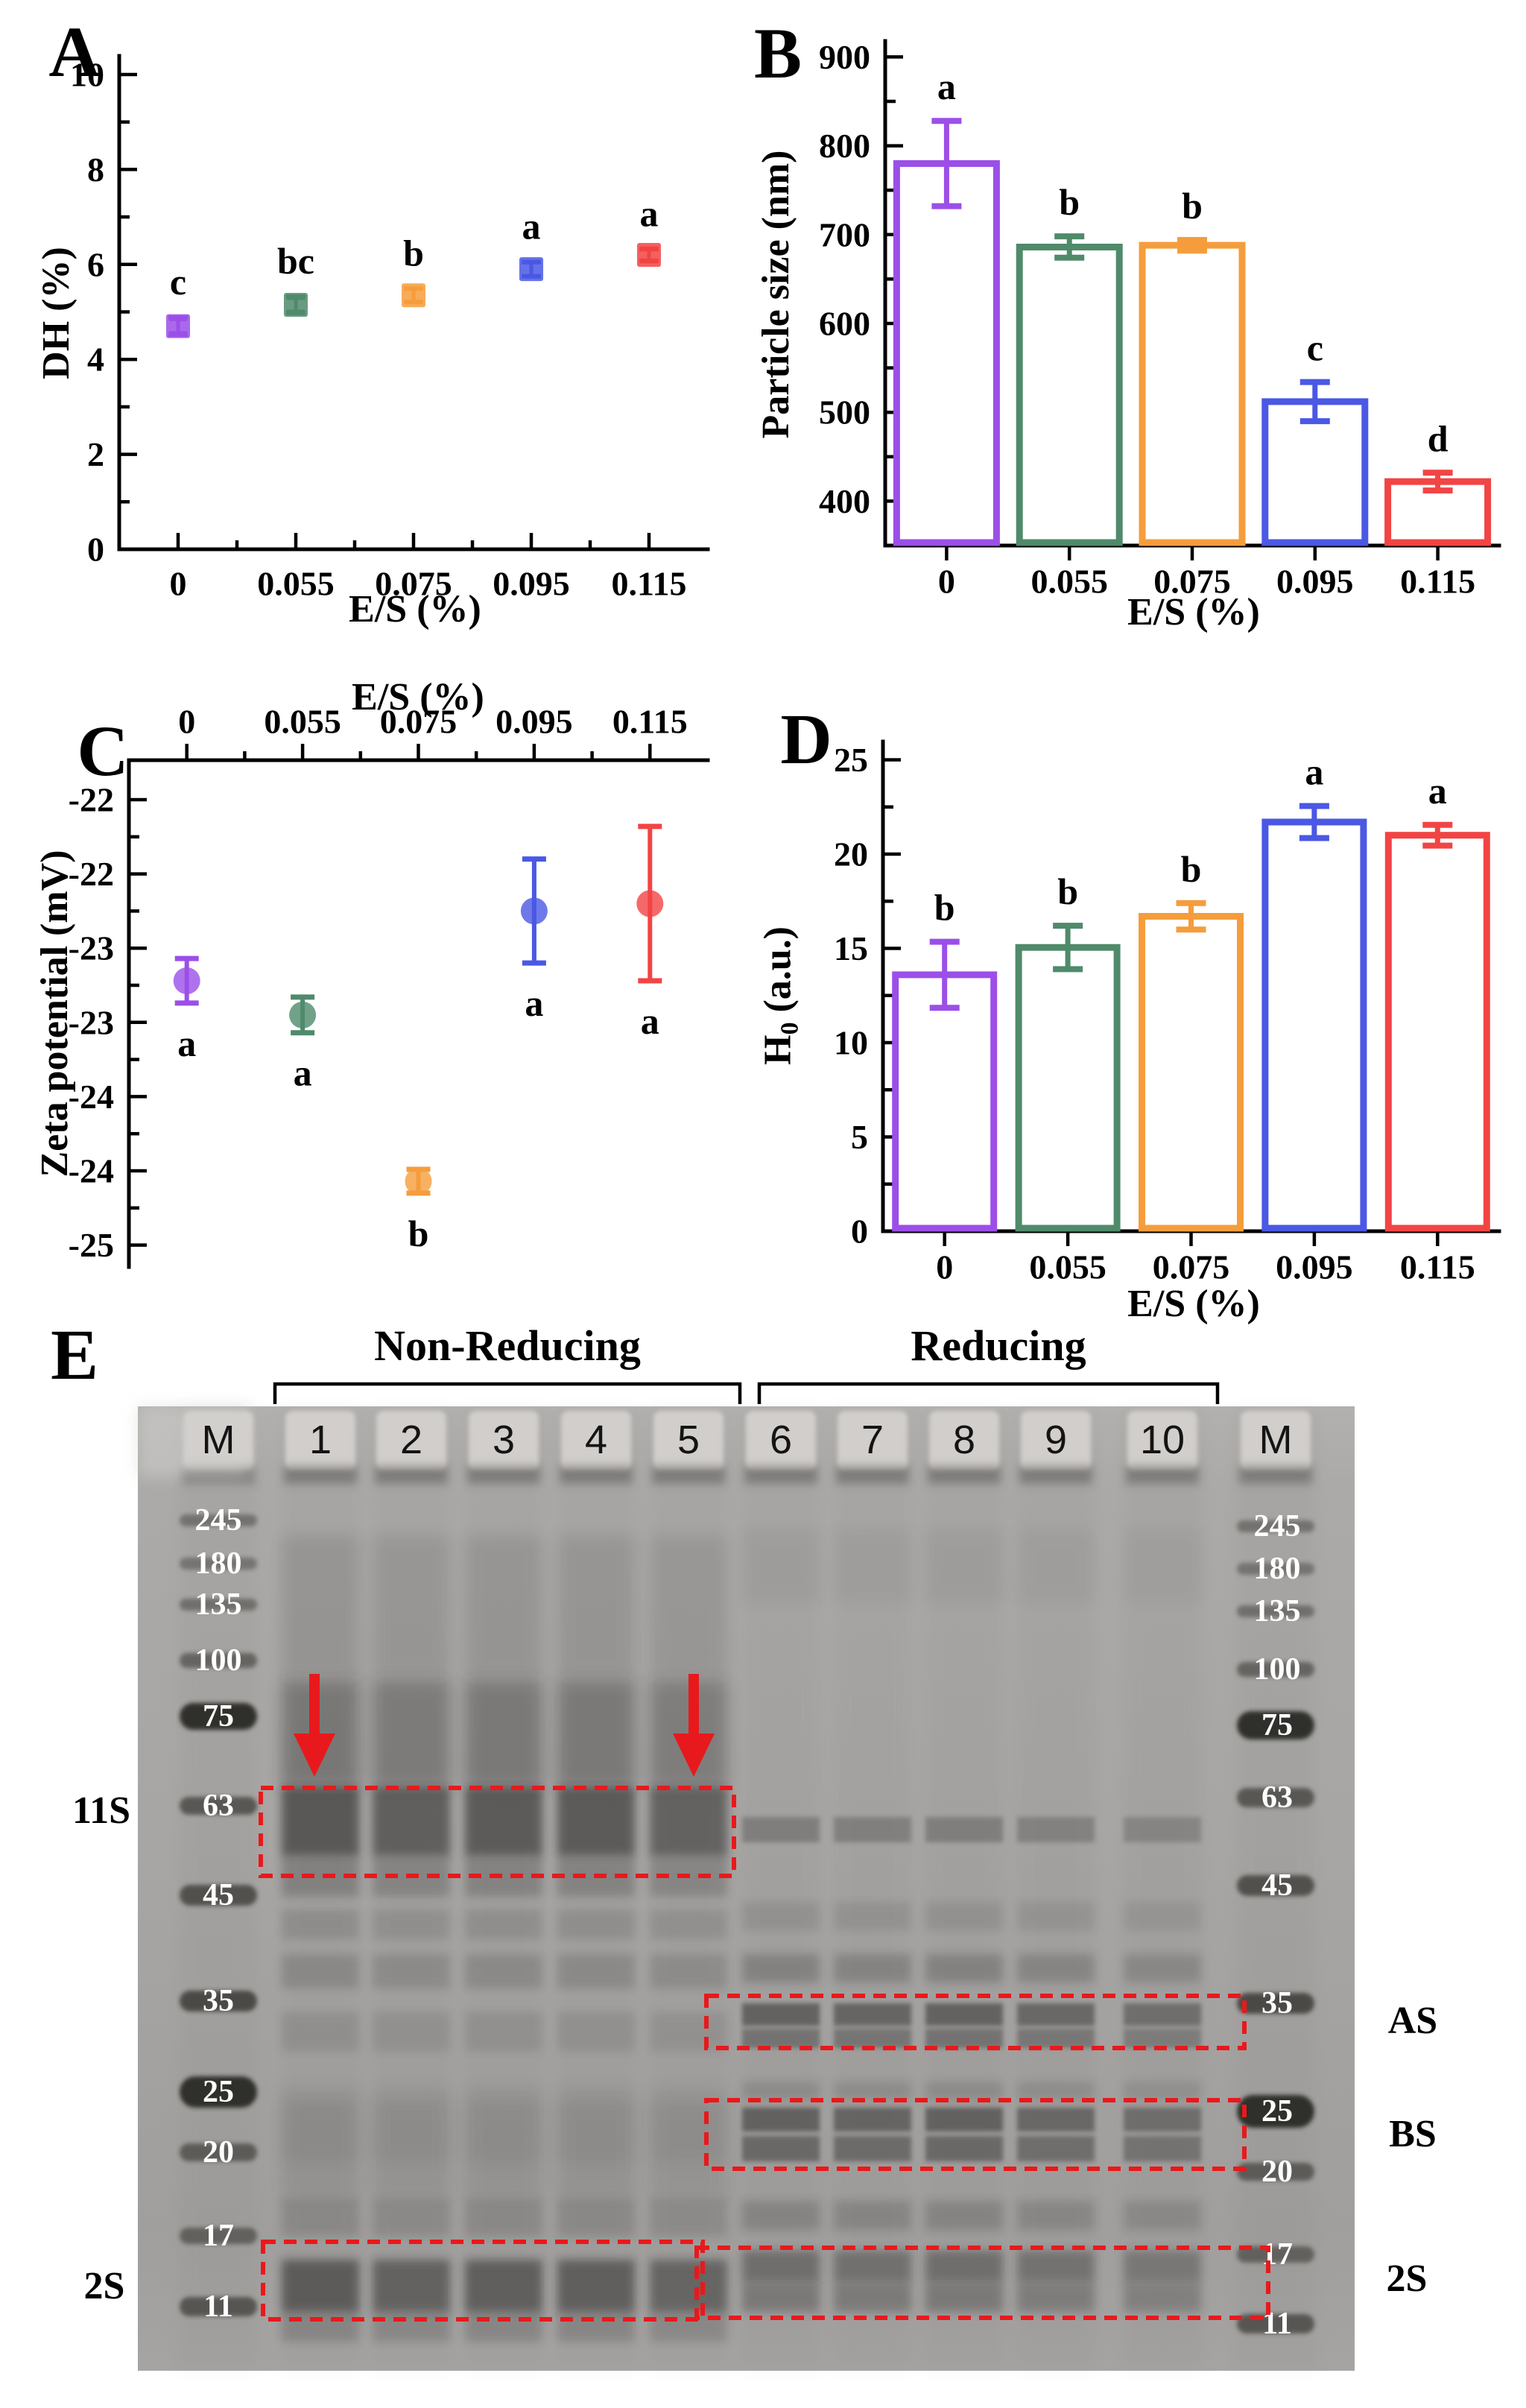 The height and width of the screenshot is (2408, 1526). I want to click on panel-d-ylabel: H0 (a.u.), so click(780, 996).